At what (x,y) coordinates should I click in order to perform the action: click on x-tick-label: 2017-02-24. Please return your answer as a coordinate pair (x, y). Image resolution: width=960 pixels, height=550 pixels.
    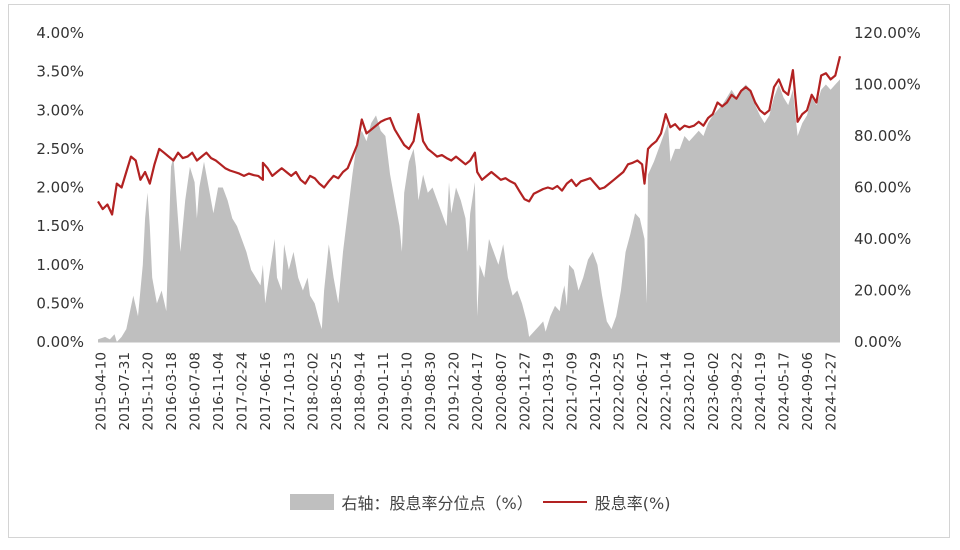
    Looking at the image, I should click on (243, 391).